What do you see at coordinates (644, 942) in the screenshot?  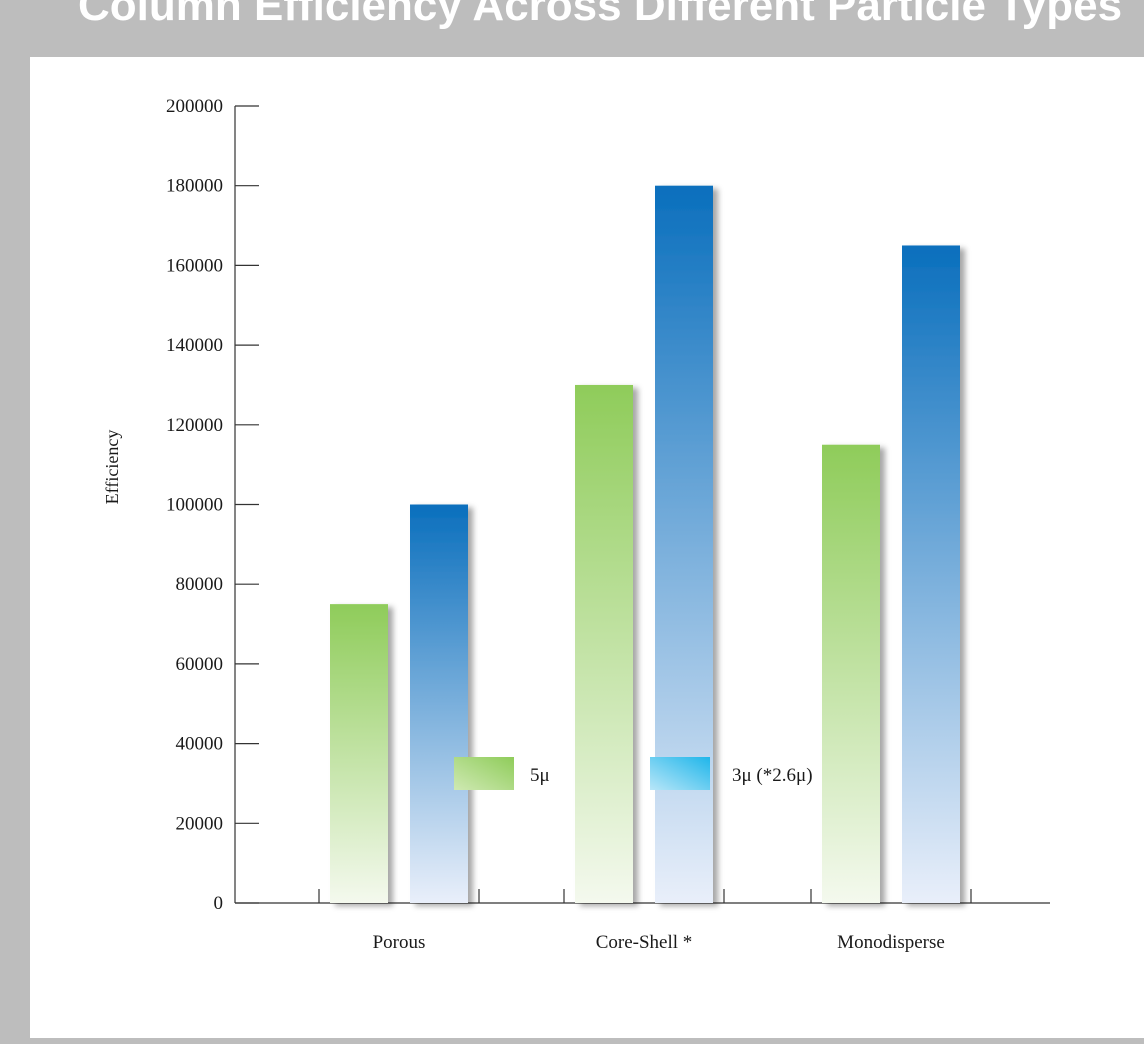 I see `x-category-label: Core-Shell *` at bounding box center [644, 942].